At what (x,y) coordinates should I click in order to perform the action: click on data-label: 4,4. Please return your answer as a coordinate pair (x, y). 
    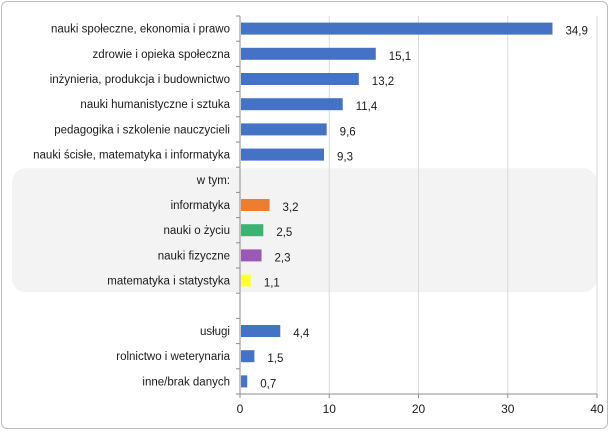
    Looking at the image, I should click on (301, 334).